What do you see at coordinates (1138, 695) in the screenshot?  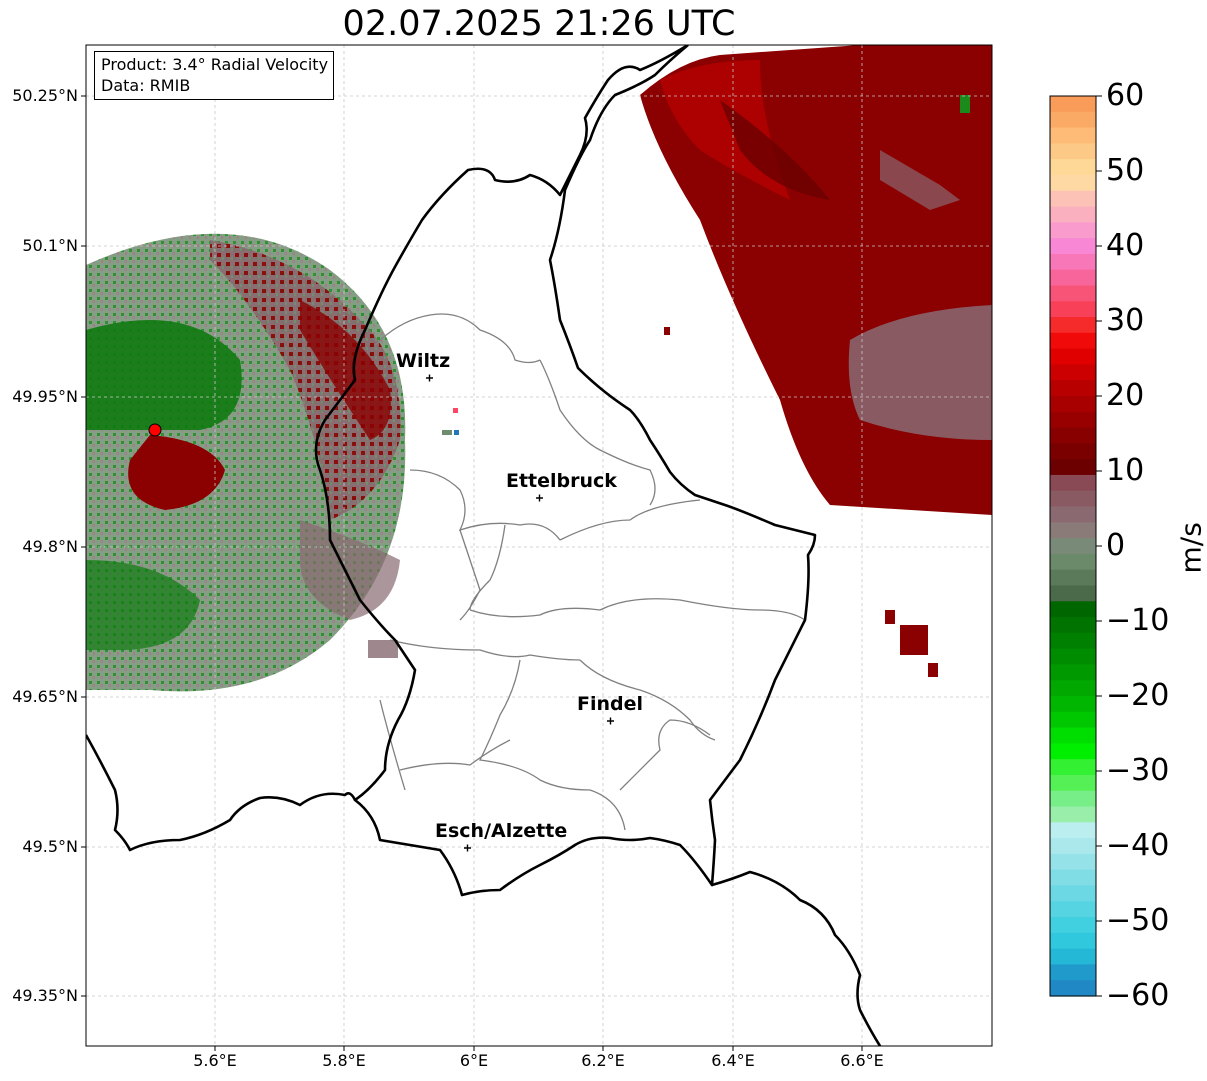 I see `colorbar-tick-label: −20` at bounding box center [1138, 695].